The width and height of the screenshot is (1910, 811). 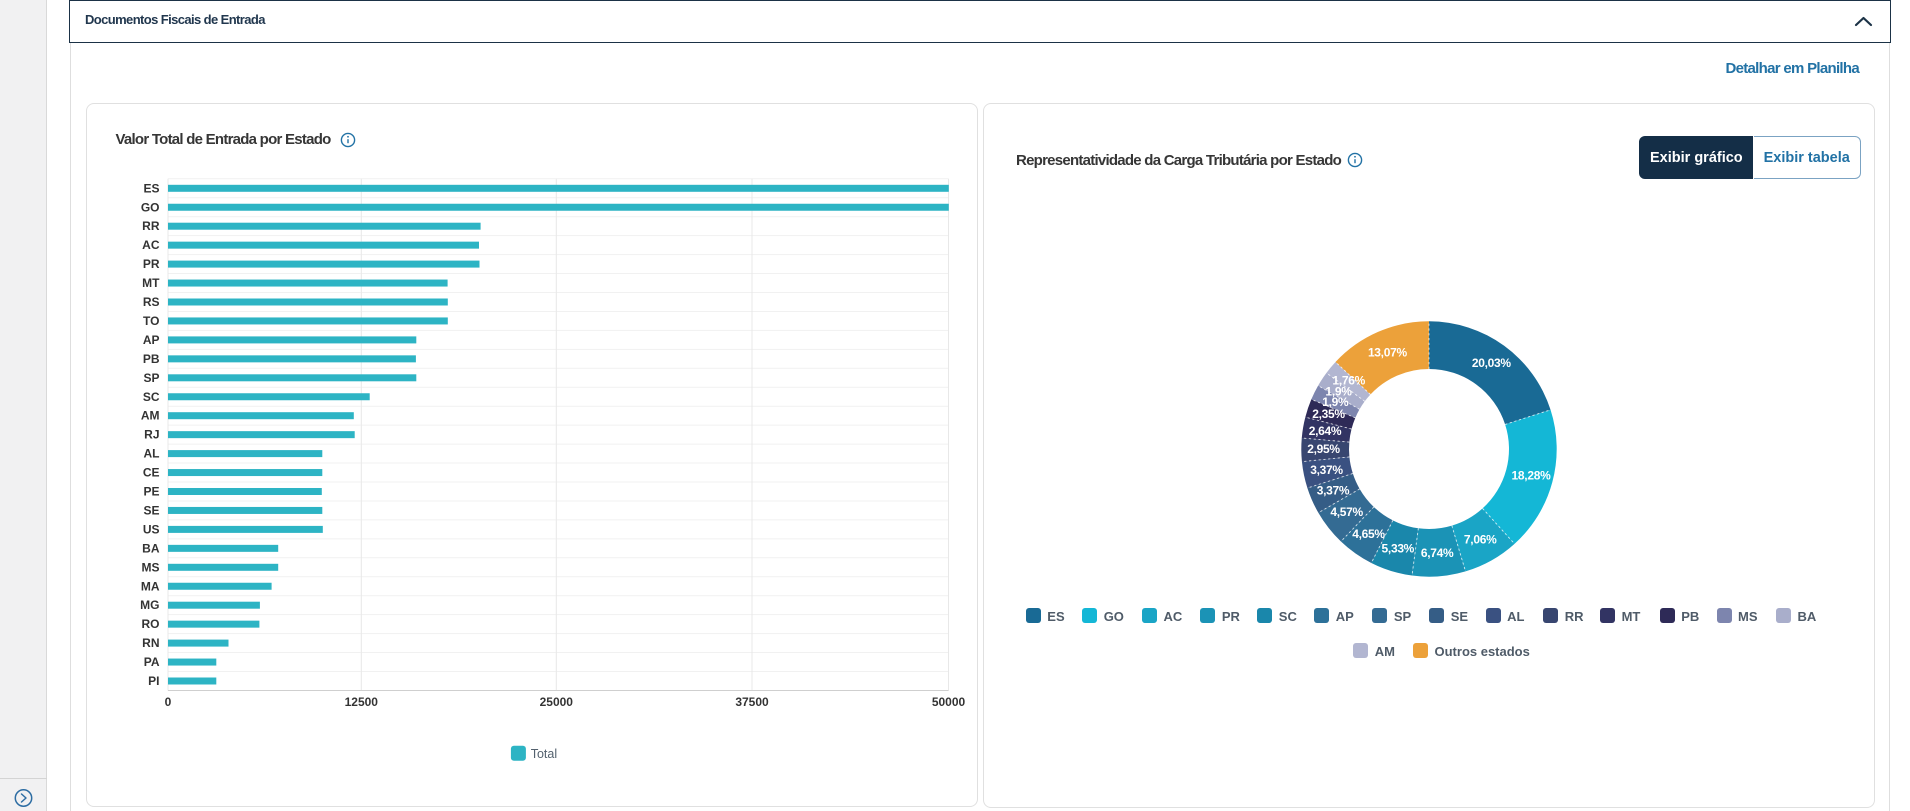 What do you see at coordinates (151, 662) in the screenshot?
I see `svg-text: PA` at bounding box center [151, 662].